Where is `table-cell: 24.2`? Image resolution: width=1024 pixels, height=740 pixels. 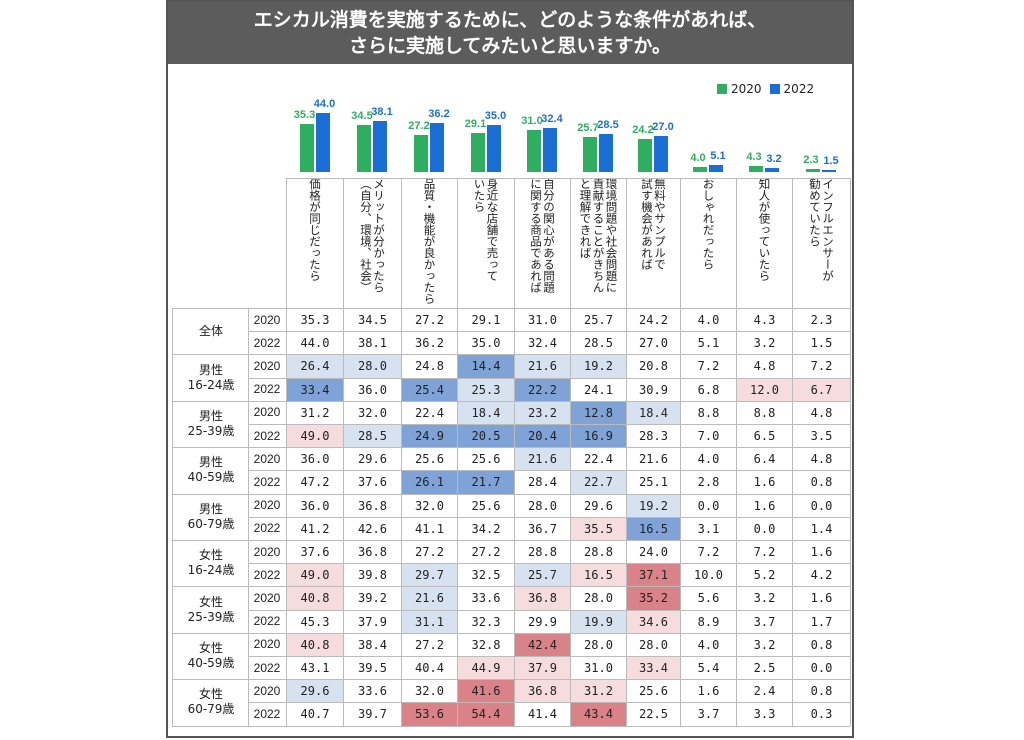
table-cell: 24.2 is located at coordinates (653, 320).